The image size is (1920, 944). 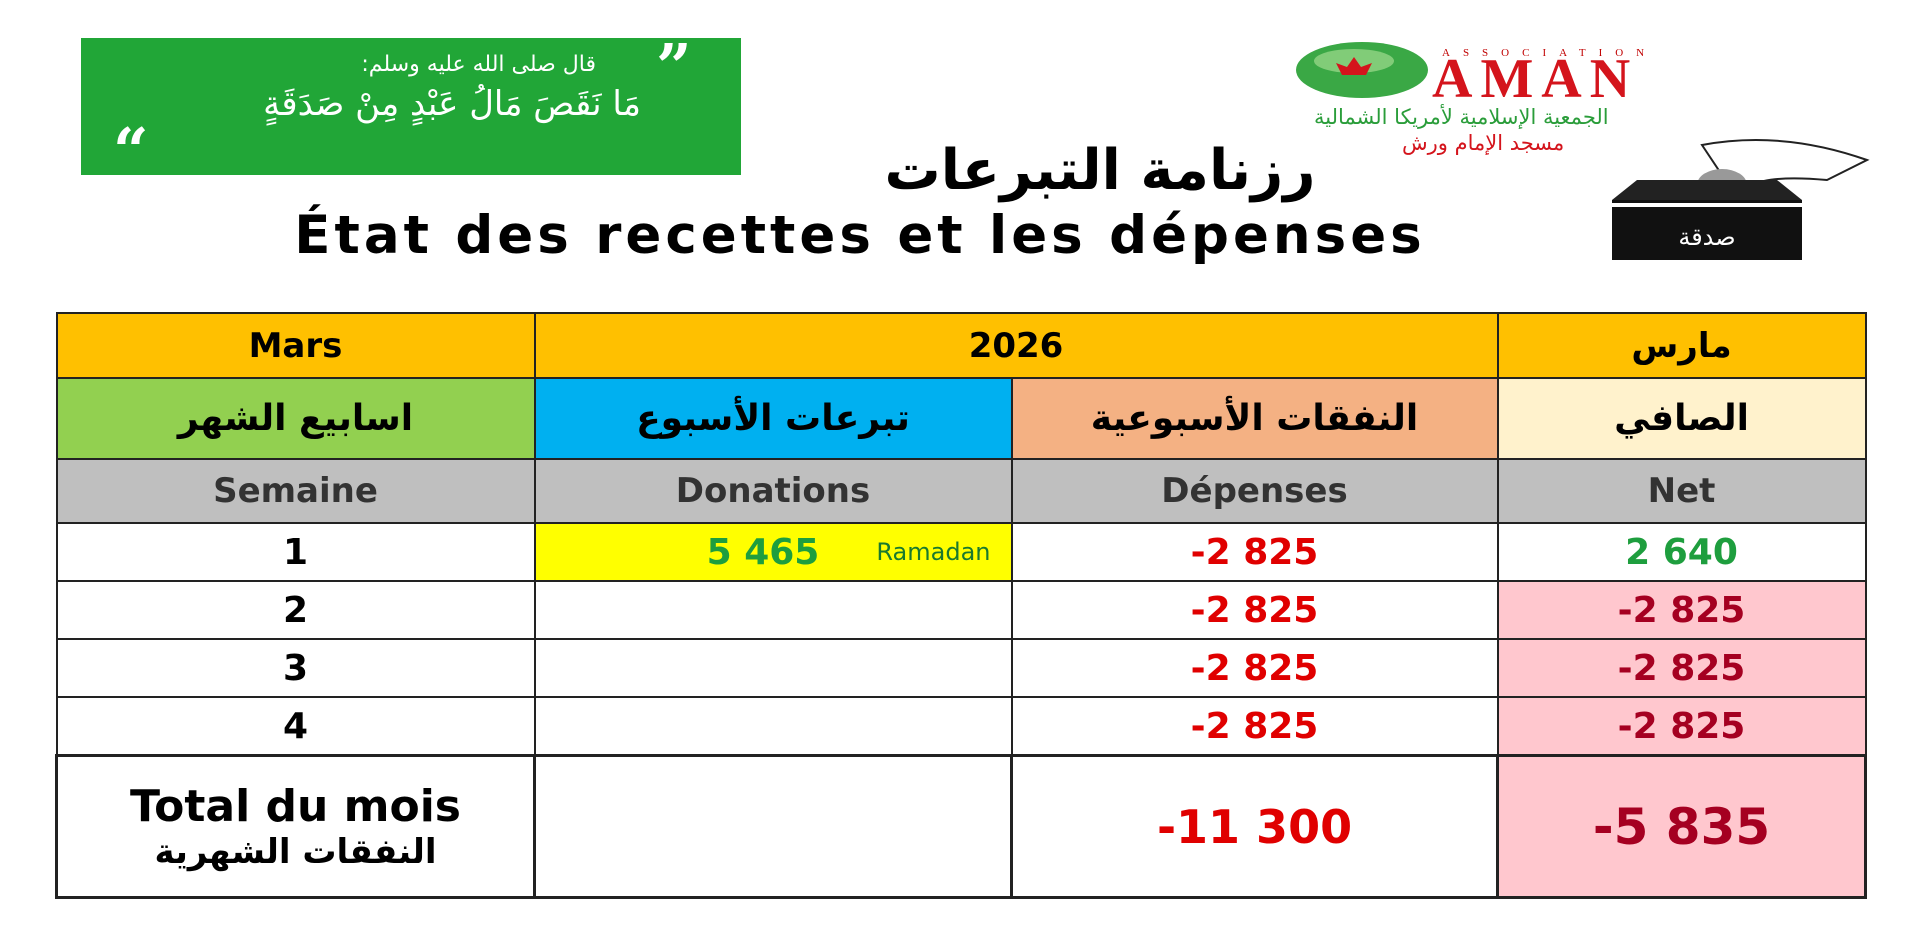 What do you see at coordinates (295, 726) in the screenshot?
I see `cell: 4` at bounding box center [295, 726].